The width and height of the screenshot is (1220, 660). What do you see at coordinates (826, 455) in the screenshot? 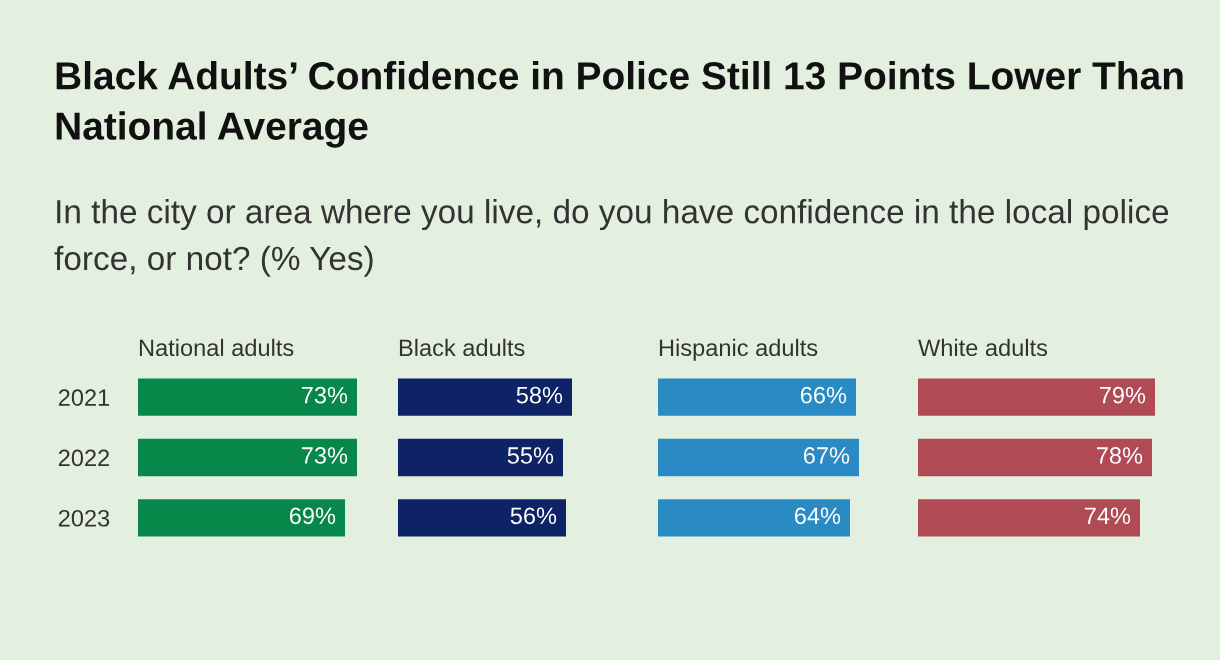
I see `data-label: 67%` at bounding box center [826, 455].